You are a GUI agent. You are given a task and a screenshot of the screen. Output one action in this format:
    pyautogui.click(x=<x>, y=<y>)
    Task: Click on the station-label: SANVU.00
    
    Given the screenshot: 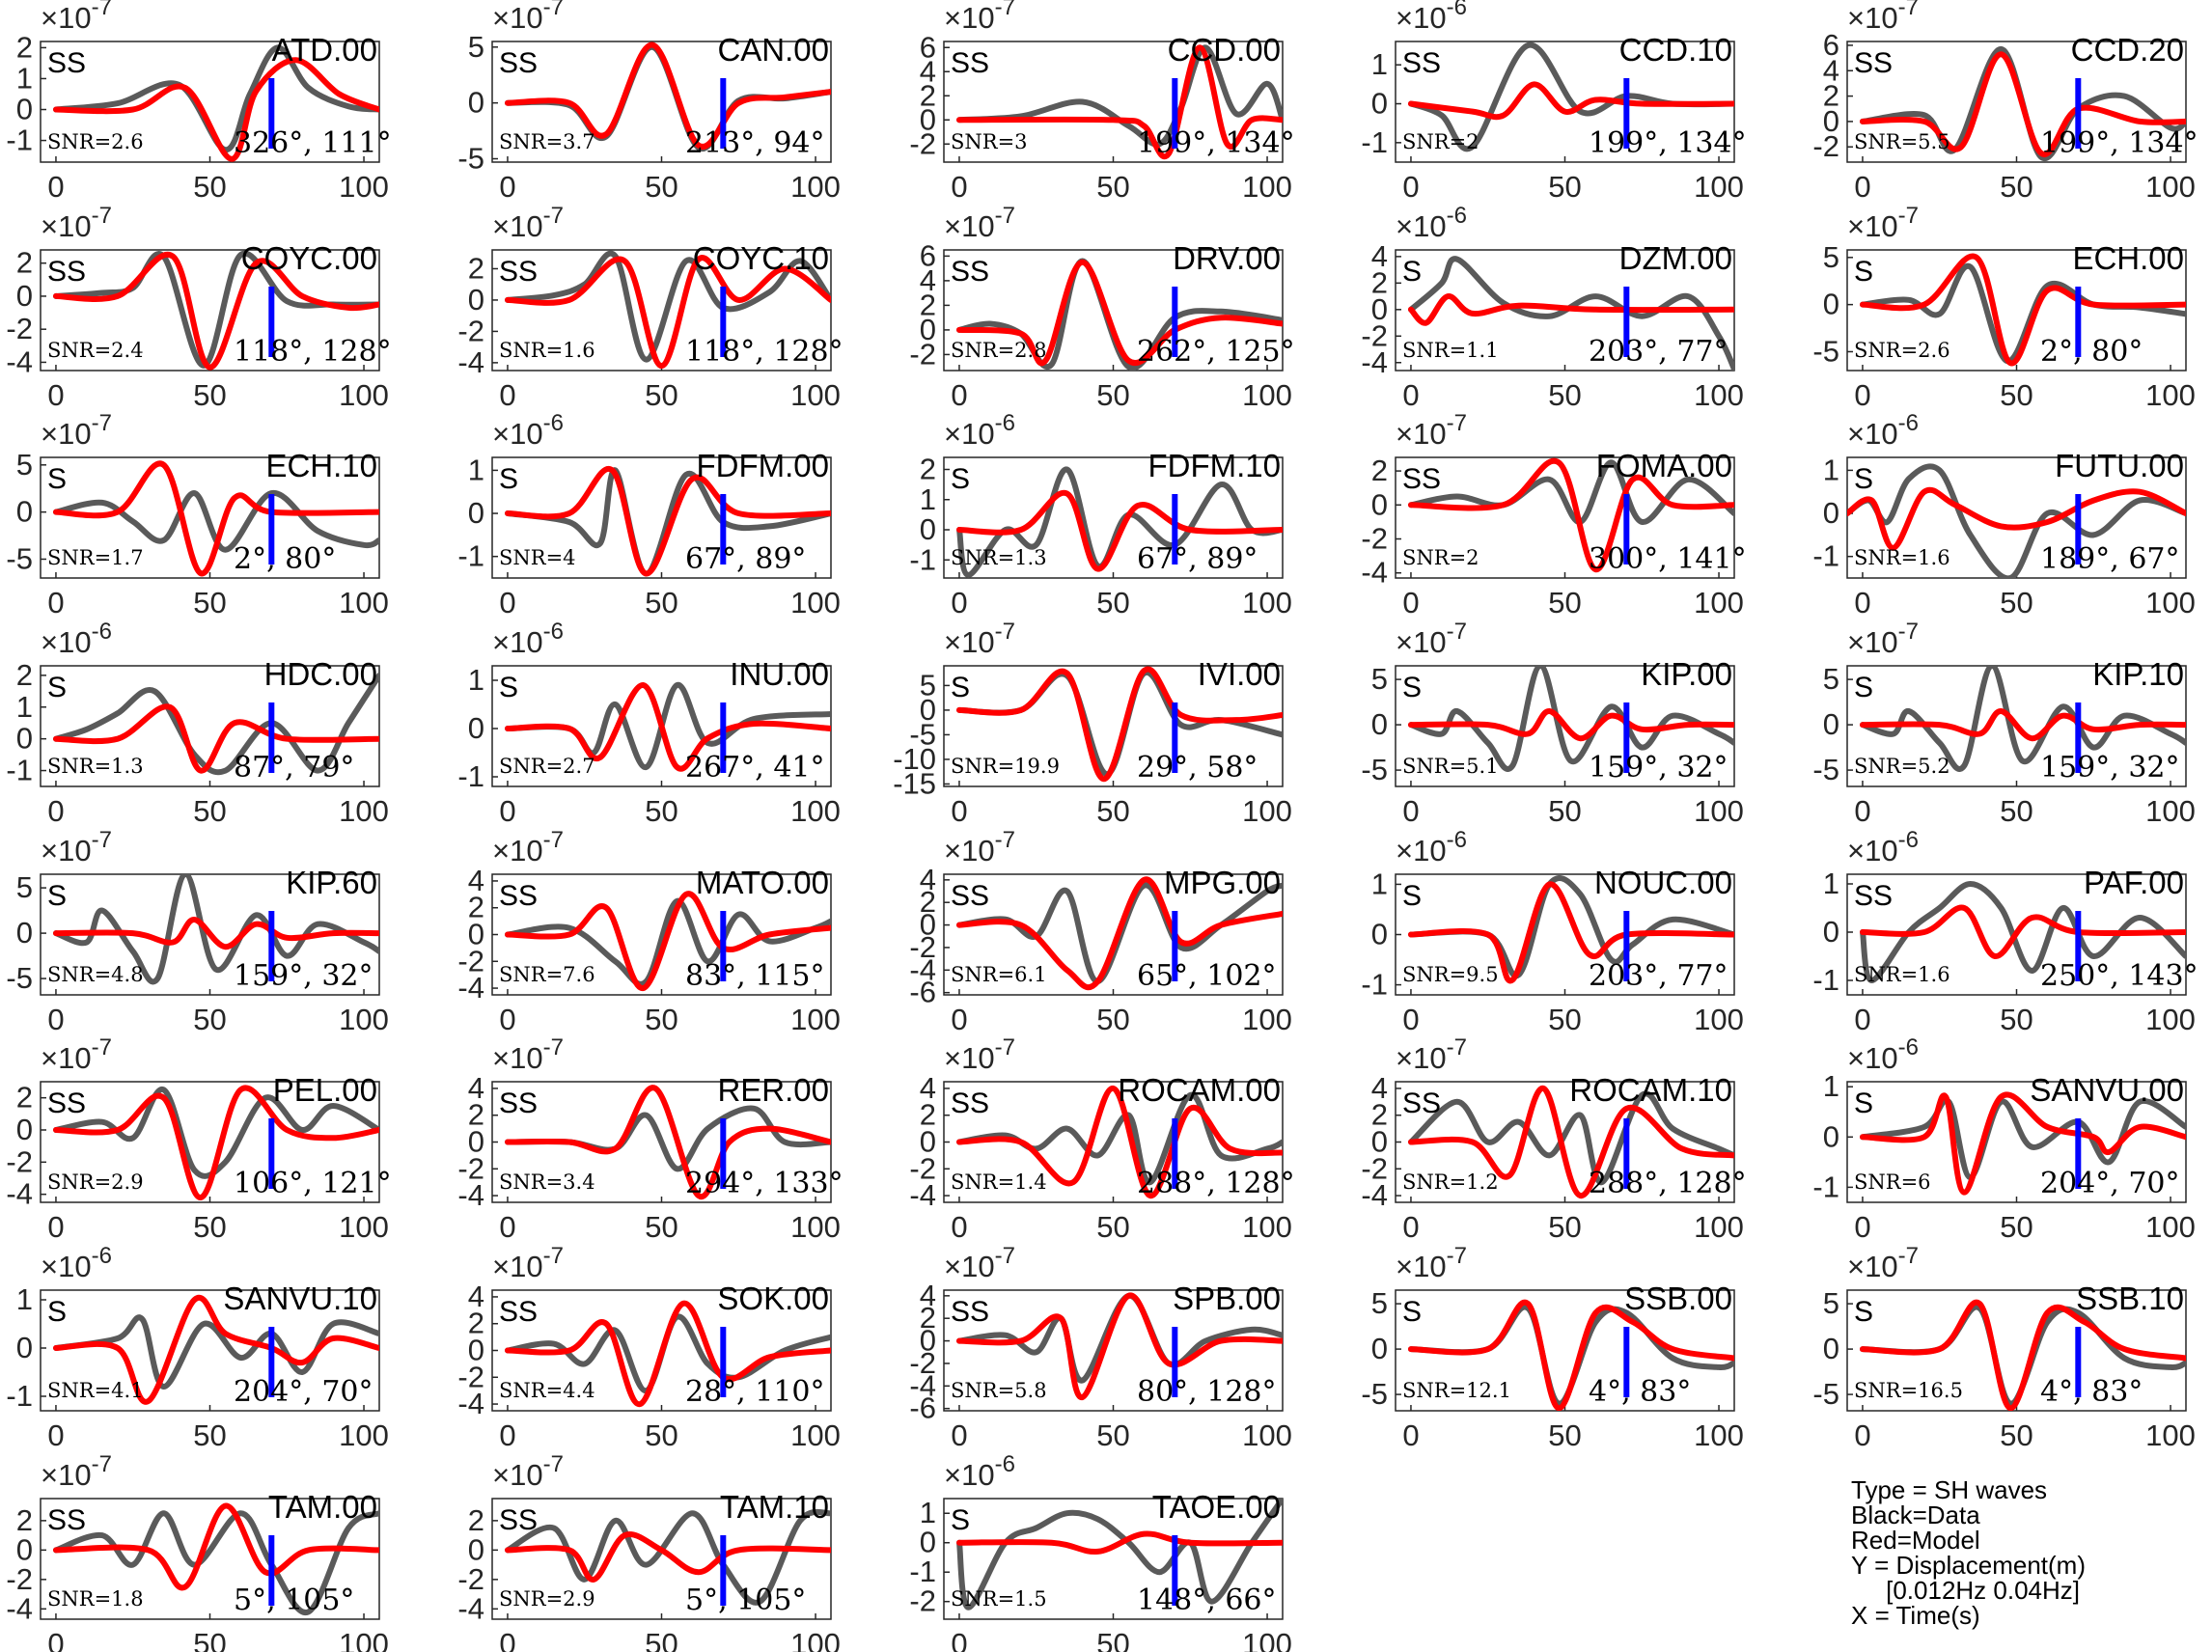 What is the action you would take?
    pyautogui.click(x=2107, y=1090)
    